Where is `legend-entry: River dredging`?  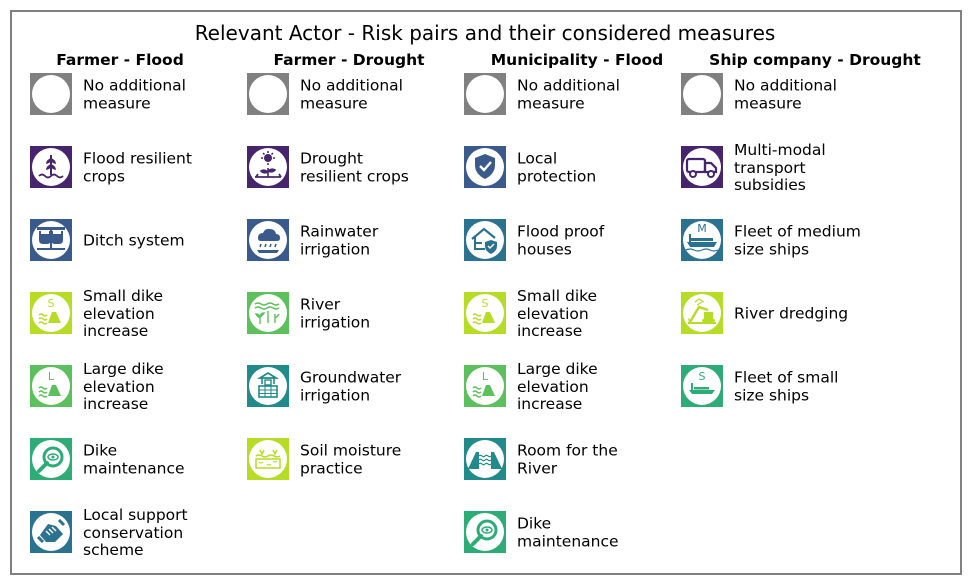
legend-entry: River dredging is located at coordinates (786, 314).